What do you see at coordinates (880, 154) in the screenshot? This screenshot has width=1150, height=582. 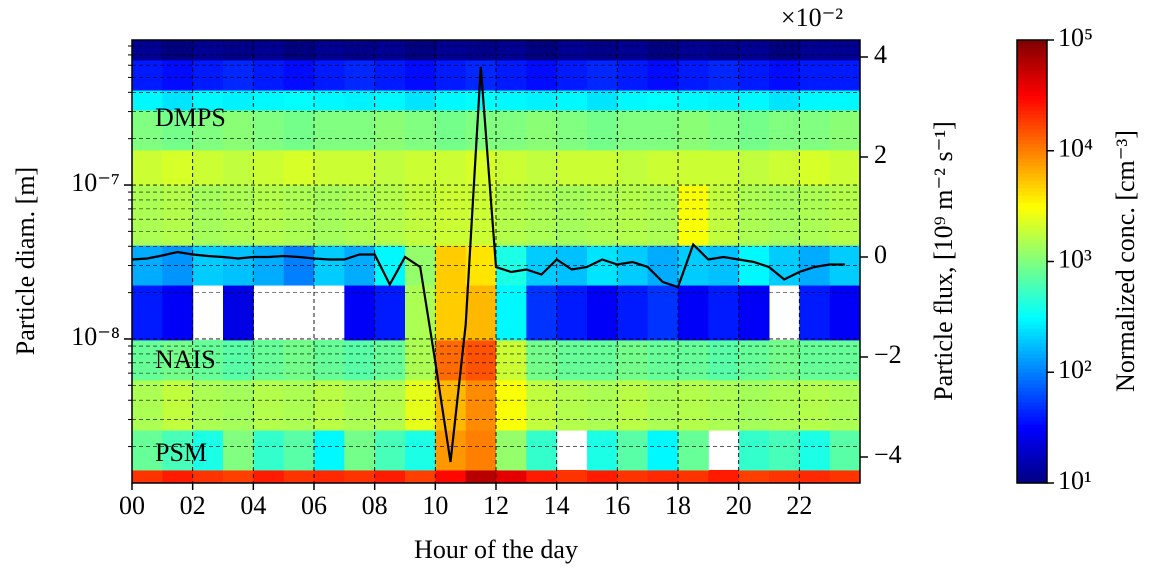 I see `y2-tick-label: 2` at bounding box center [880, 154].